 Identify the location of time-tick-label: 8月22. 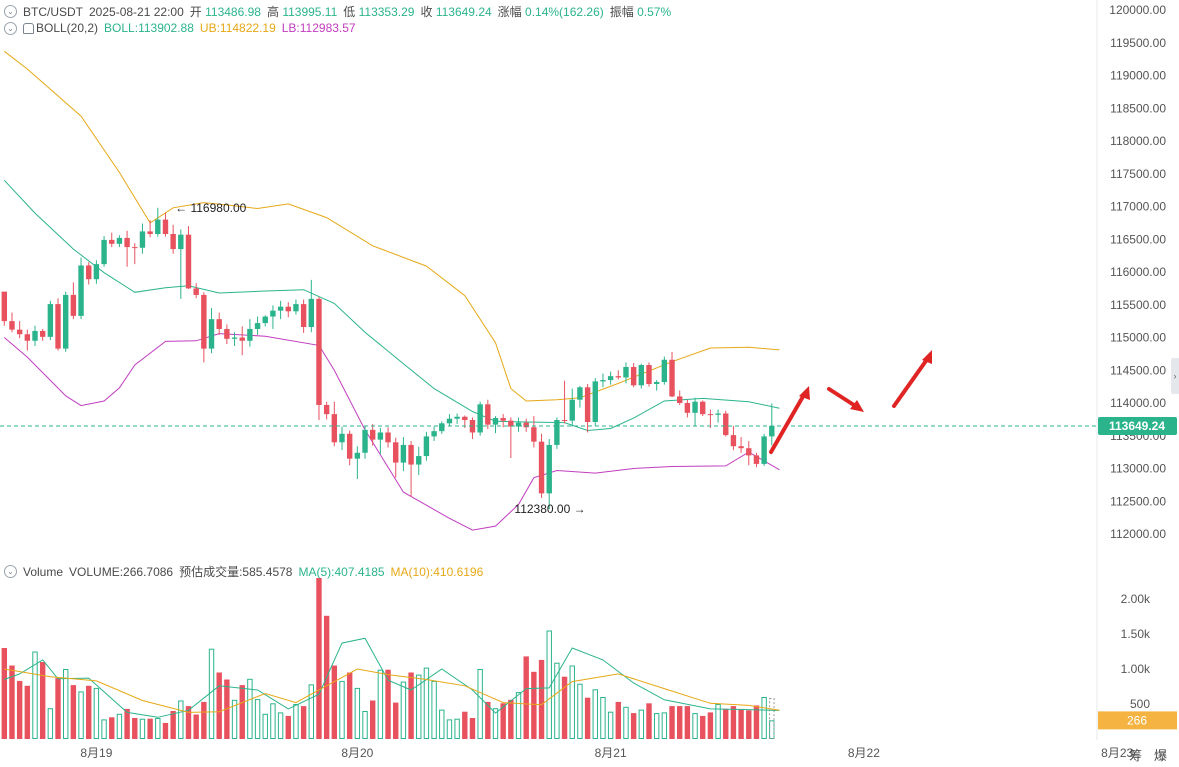
(864, 753).